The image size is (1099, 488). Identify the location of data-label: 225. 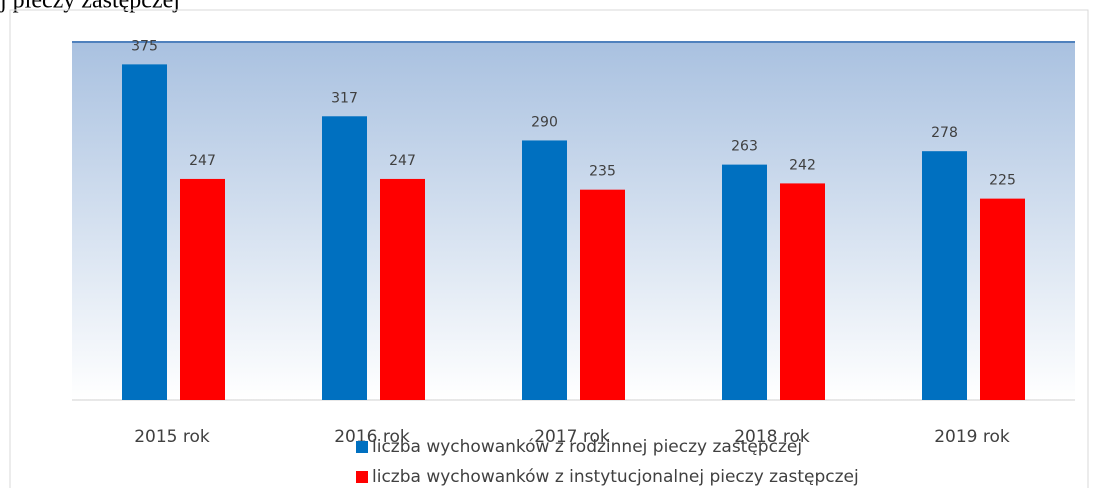
(1002, 181).